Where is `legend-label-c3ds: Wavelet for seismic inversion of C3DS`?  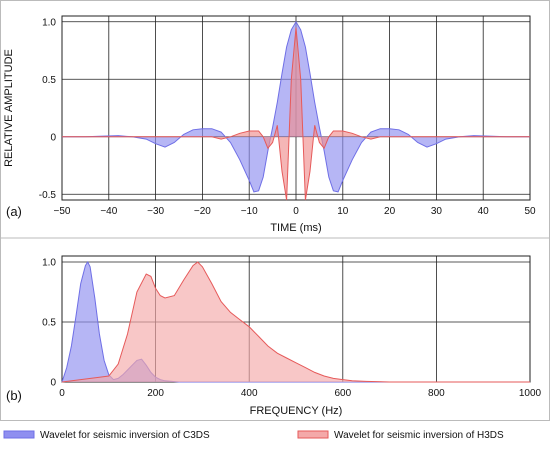
legend-label-c3ds: Wavelet for seismic inversion of C3DS is located at coordinates (125, 435).